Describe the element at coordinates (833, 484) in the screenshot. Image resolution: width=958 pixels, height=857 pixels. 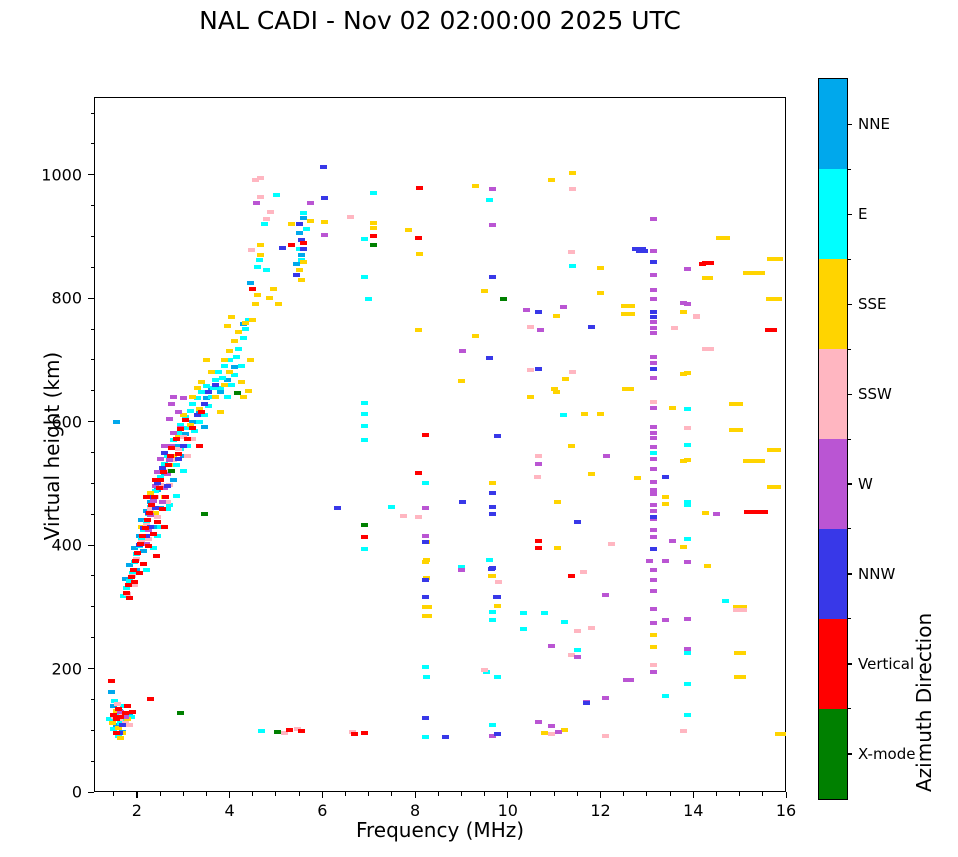
I see `colorbar-segment-w` at that location.